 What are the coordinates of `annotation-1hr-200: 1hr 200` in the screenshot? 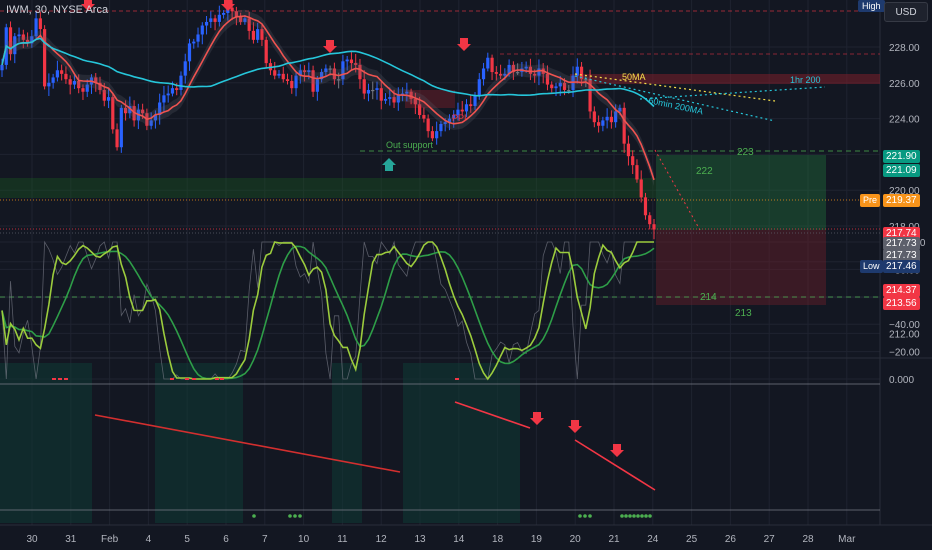 It's located at (805, 80).